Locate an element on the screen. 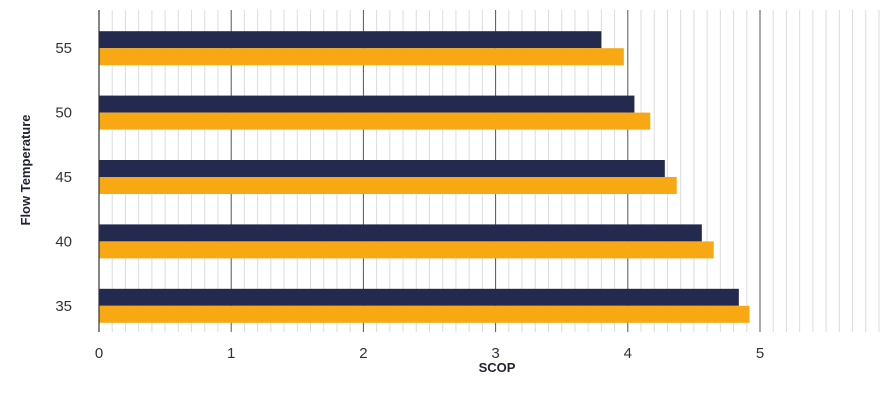  y-tick-label: 45 is located at coordinates (63, 177).